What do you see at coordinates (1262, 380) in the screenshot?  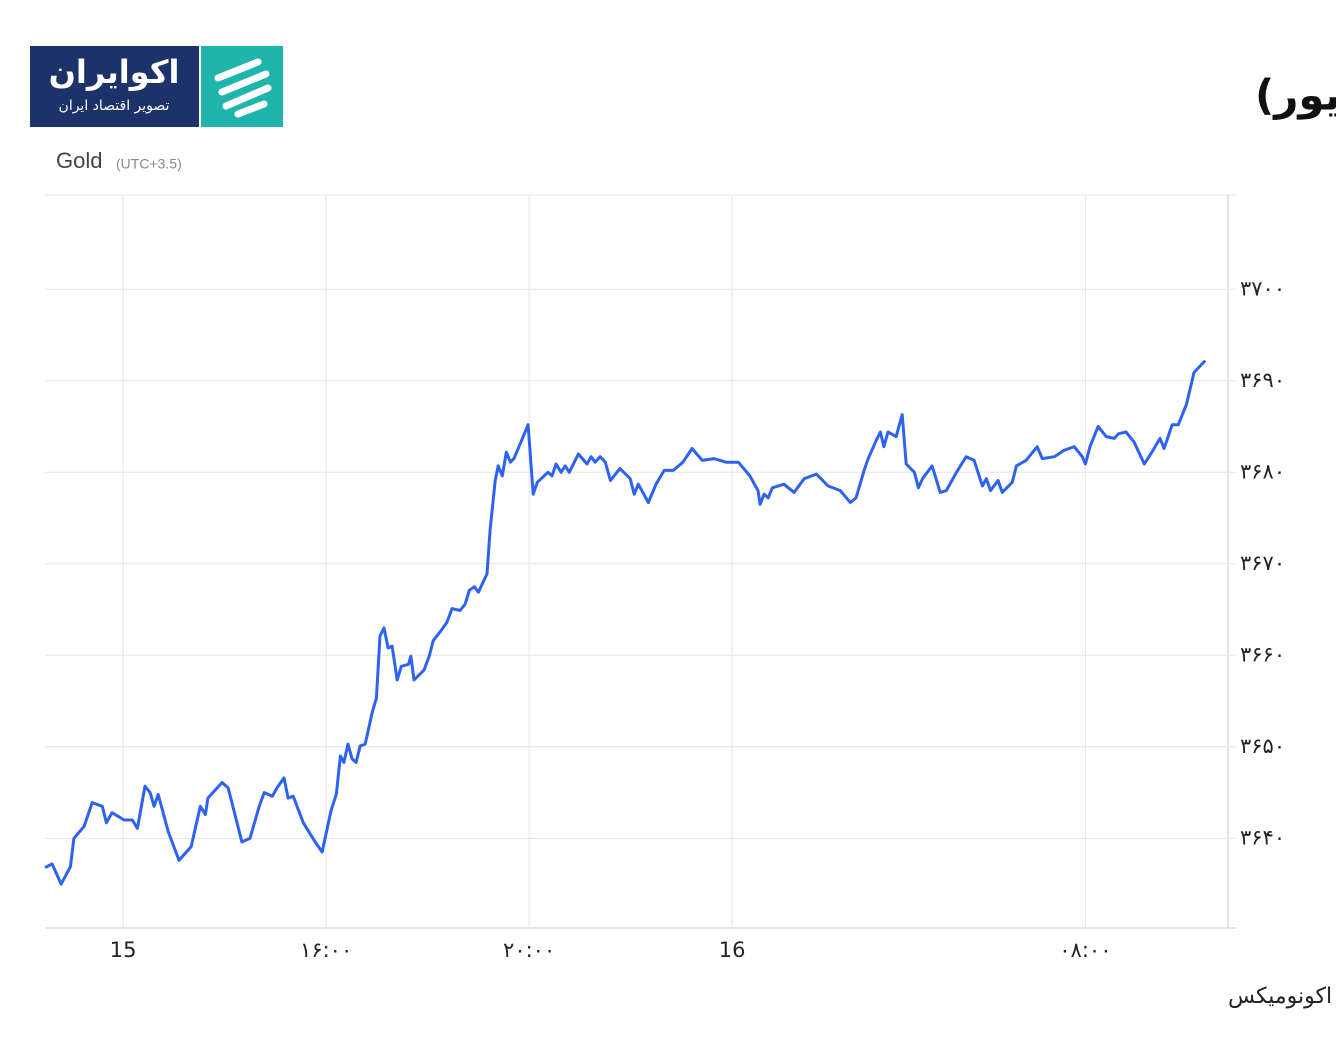 I see `y-tick-label: ۳۶۹۰` at bounding box center [1262, 380].